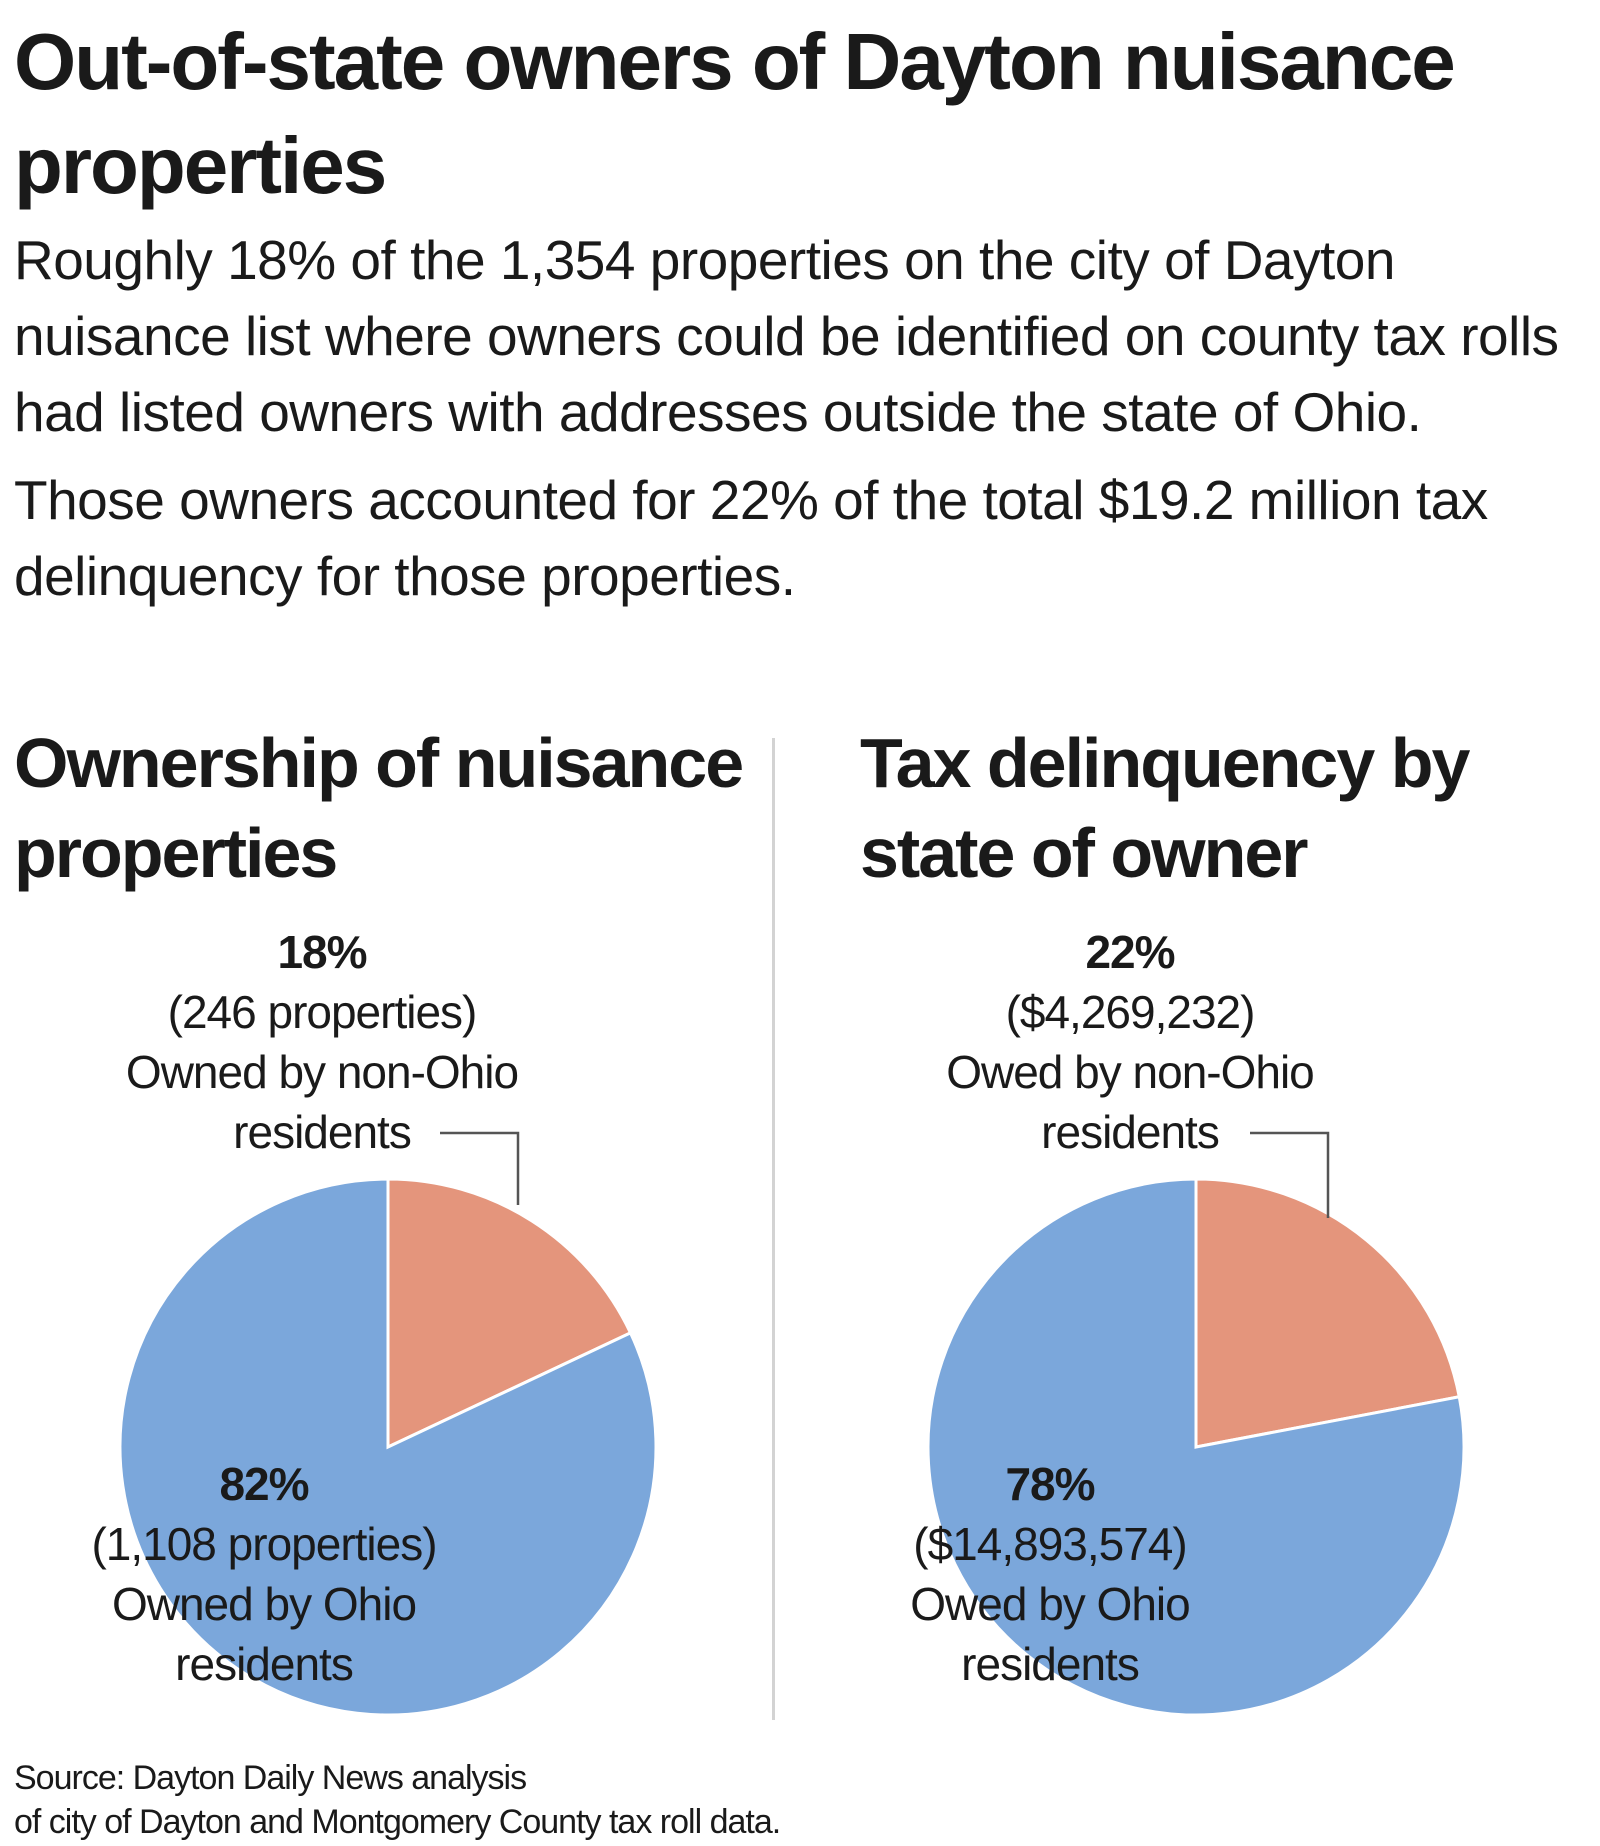 The height and width of the screenshot is (1846, 1600). I want to click on slice-label-ownership-non-ohio-line-1: 18%, so click(321, 952).